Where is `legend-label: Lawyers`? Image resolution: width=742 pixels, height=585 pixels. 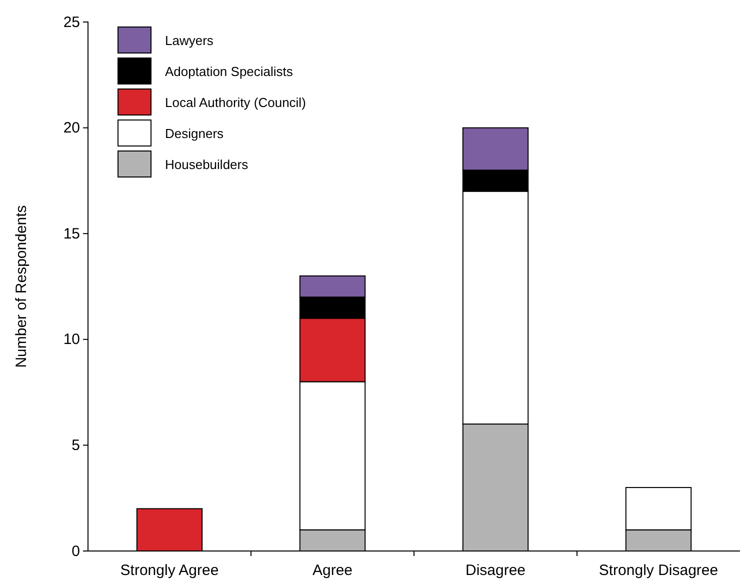
legend-label: Lawyers is located at coordinates (189, 40).